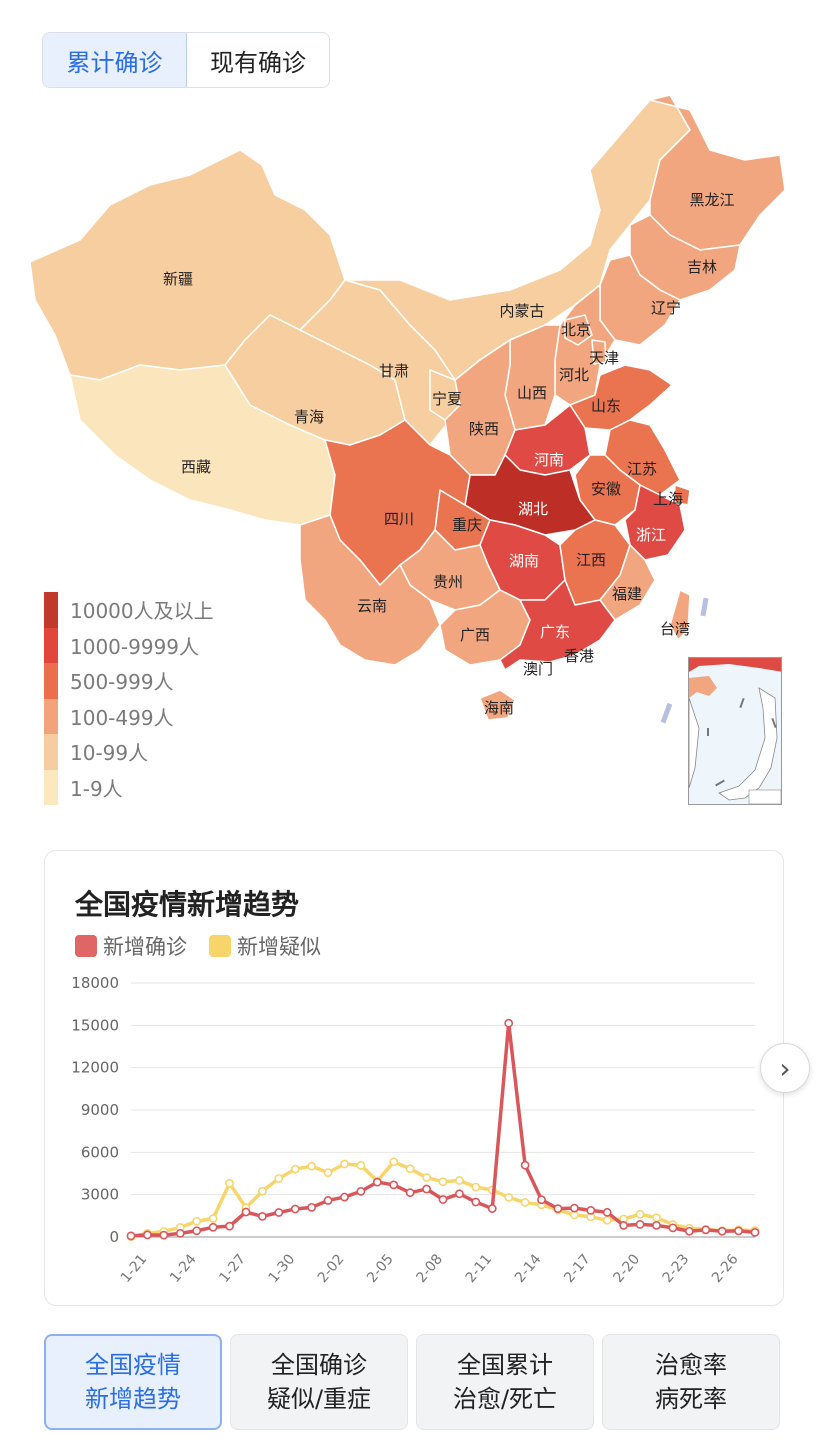 This screenshot has height=1444, width=828. I want to click on label-xizang: 西藏, so click(196, 467).